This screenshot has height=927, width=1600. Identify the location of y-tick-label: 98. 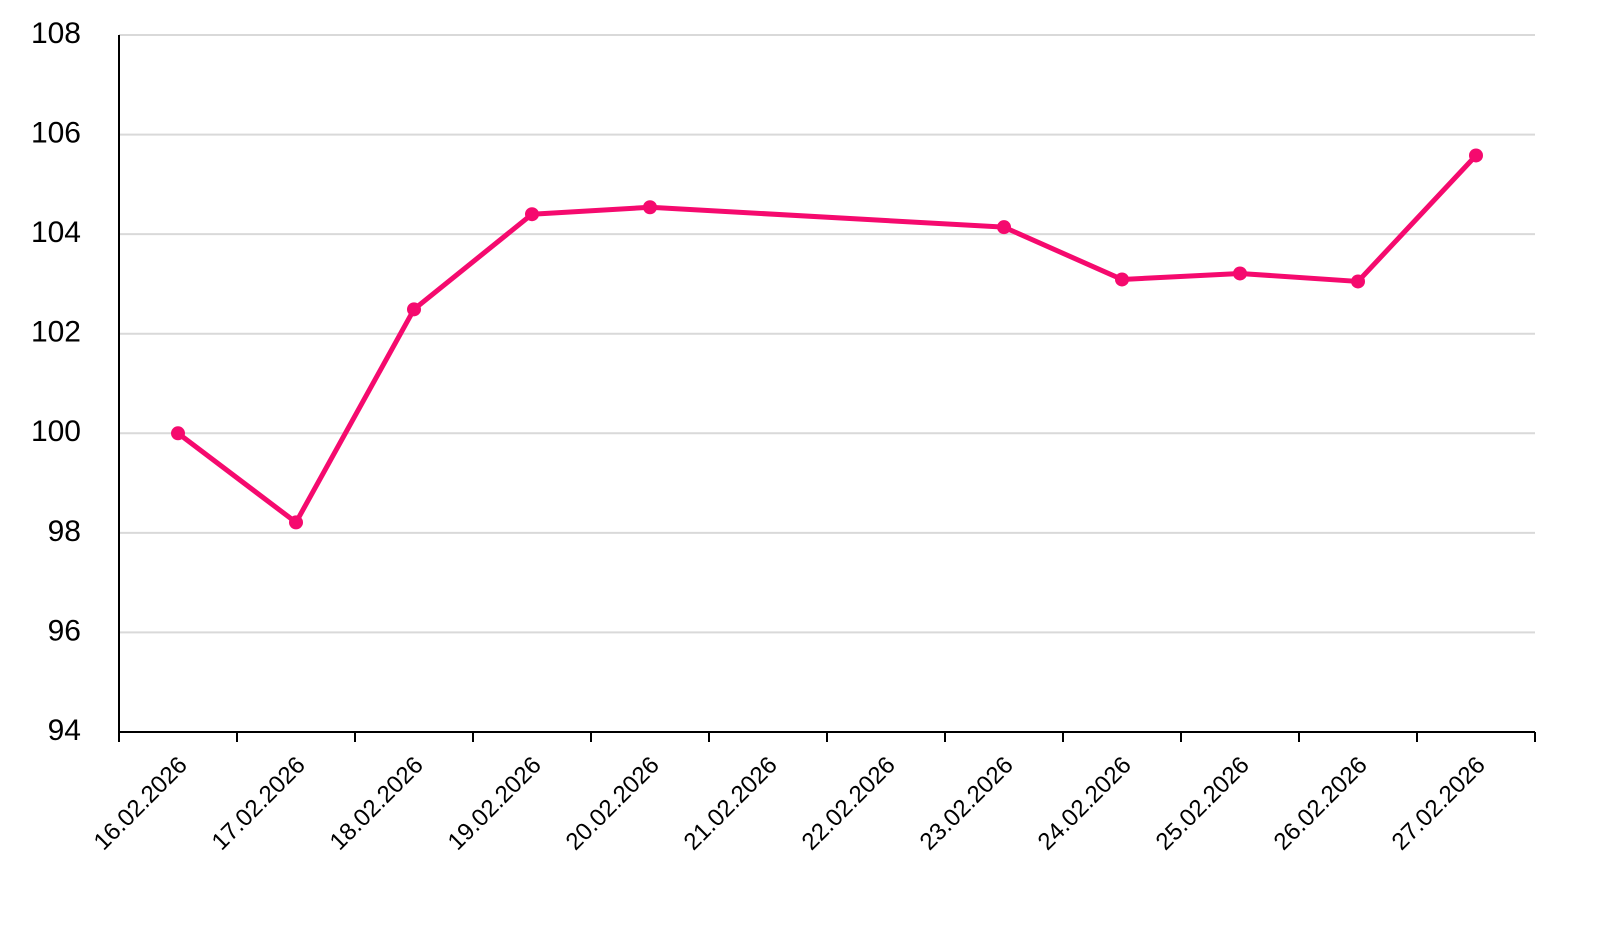
(64, 531).